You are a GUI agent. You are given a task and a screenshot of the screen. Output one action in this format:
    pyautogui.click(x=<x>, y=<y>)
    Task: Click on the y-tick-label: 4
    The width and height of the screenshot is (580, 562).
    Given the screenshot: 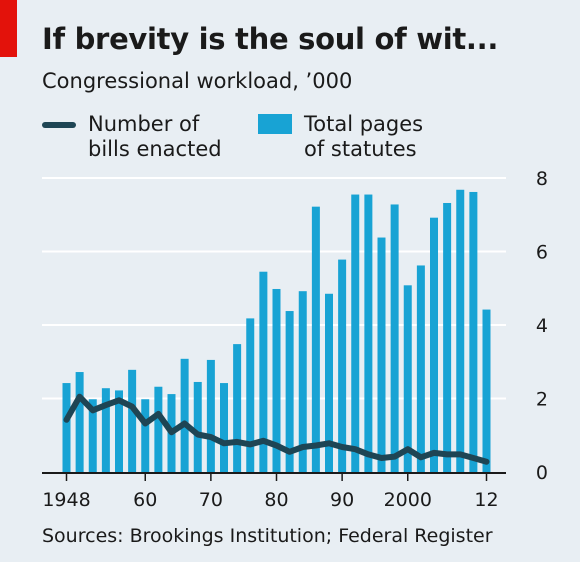 What is the action you would take?
    pyautogui.click(x=542, y=326)
    